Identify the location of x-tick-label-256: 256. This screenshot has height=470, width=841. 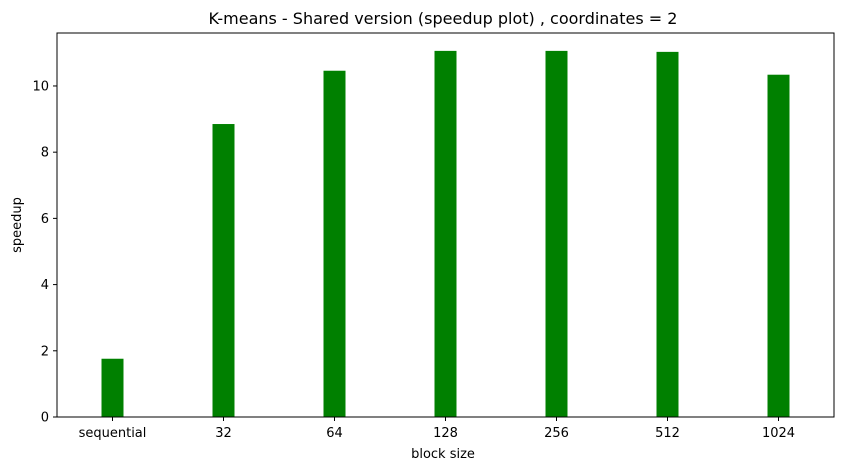
(556, 433).